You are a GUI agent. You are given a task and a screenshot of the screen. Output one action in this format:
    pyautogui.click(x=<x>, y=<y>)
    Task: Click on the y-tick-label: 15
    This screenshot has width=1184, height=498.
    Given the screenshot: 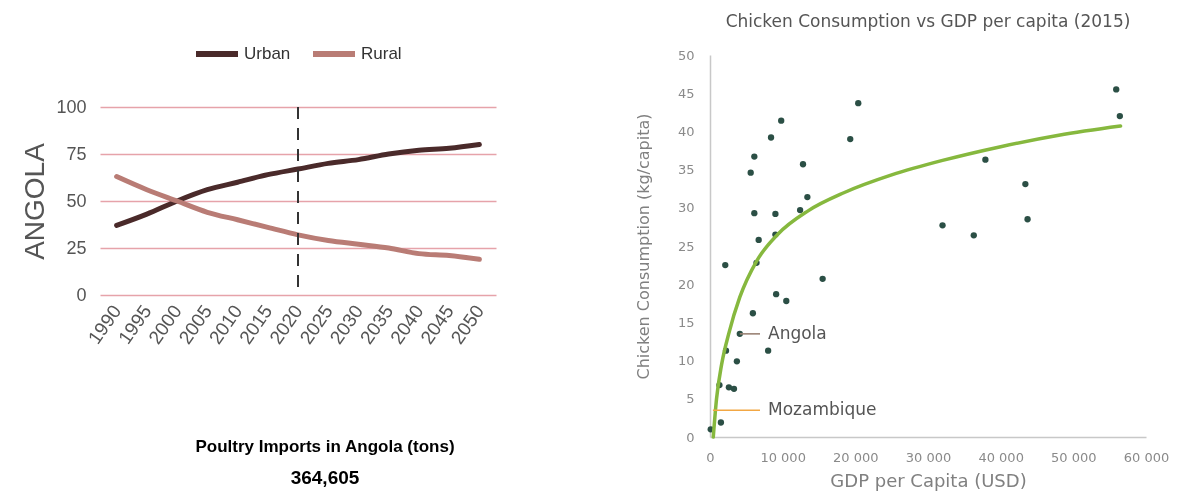 What is the action you would take?
    pyautogui.click(x=686, y=322)
    